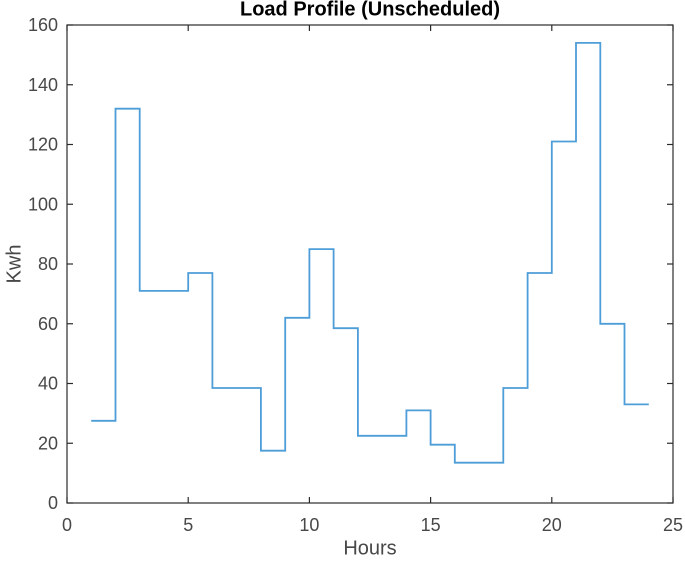 The width and height of the screenshot is (685, 562). I want to click on x-tick-label: 0, so click(67, 525).